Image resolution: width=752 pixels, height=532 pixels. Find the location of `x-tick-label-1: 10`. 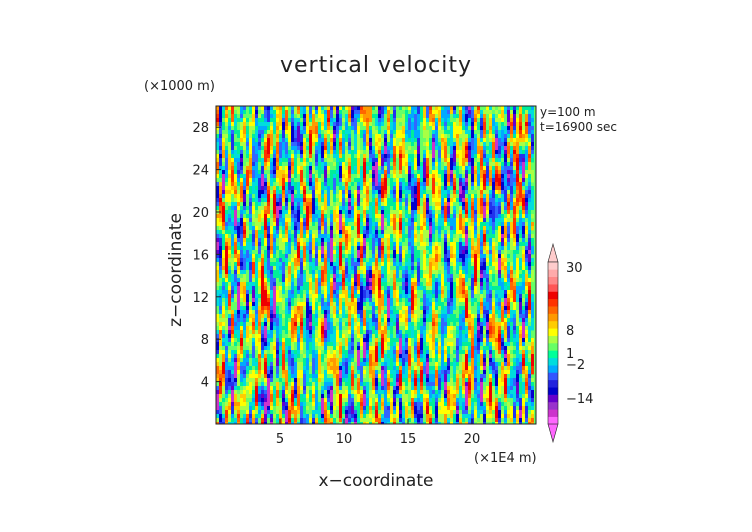

x-tick-label-1: 10 is located at coordinates (344, 439).